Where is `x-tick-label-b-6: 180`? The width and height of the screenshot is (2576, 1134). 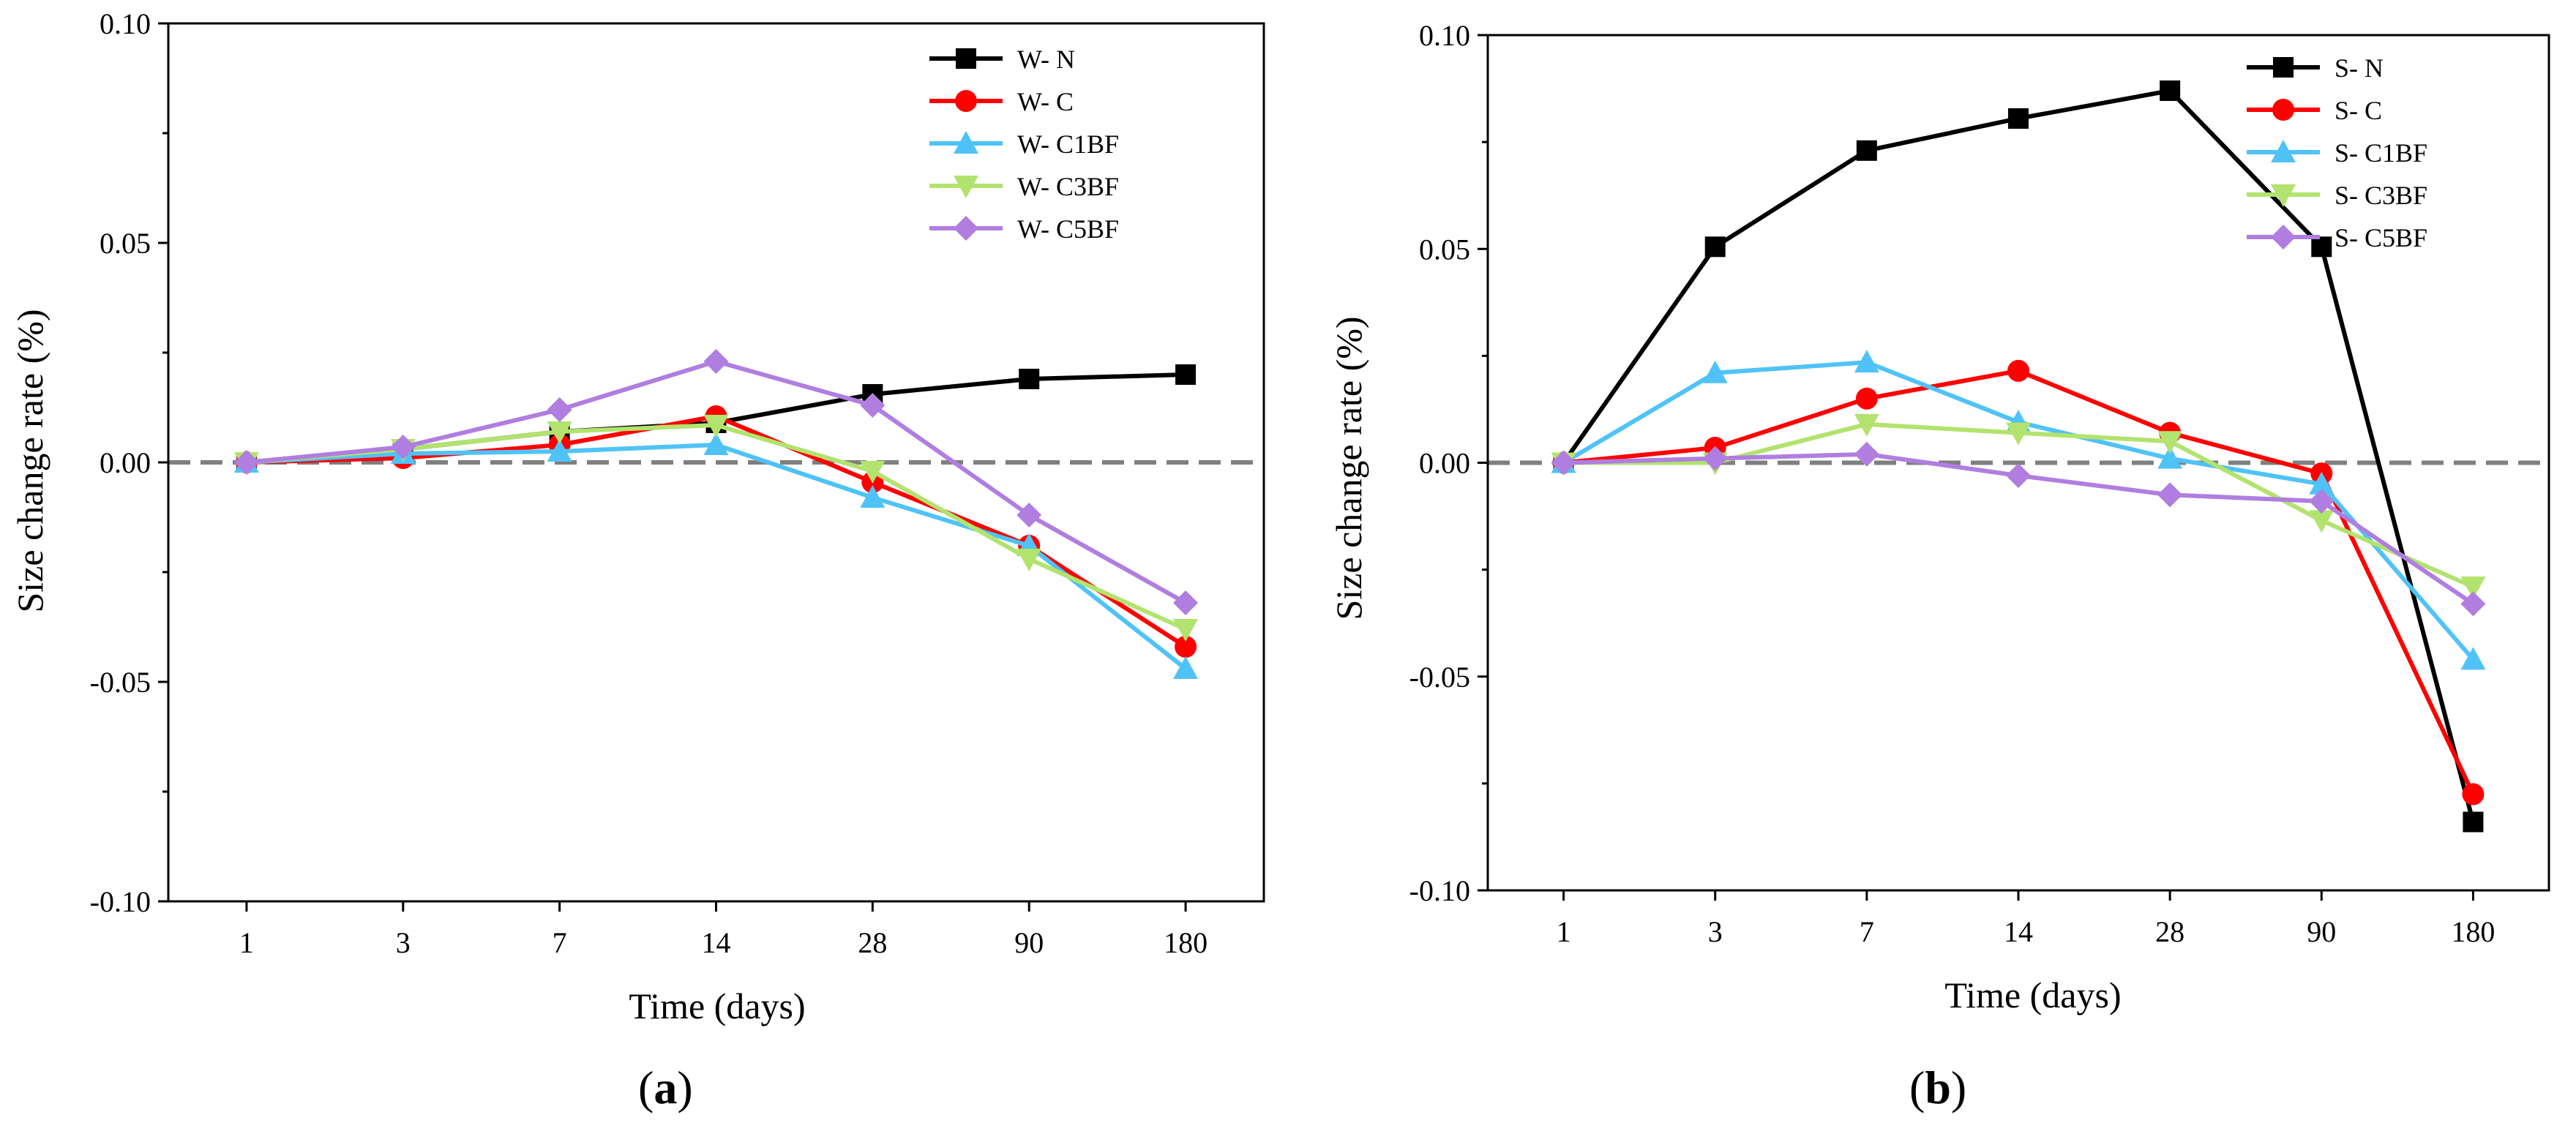 x-tick-label-b-6: 180 is located at coordinates (2473, 931).